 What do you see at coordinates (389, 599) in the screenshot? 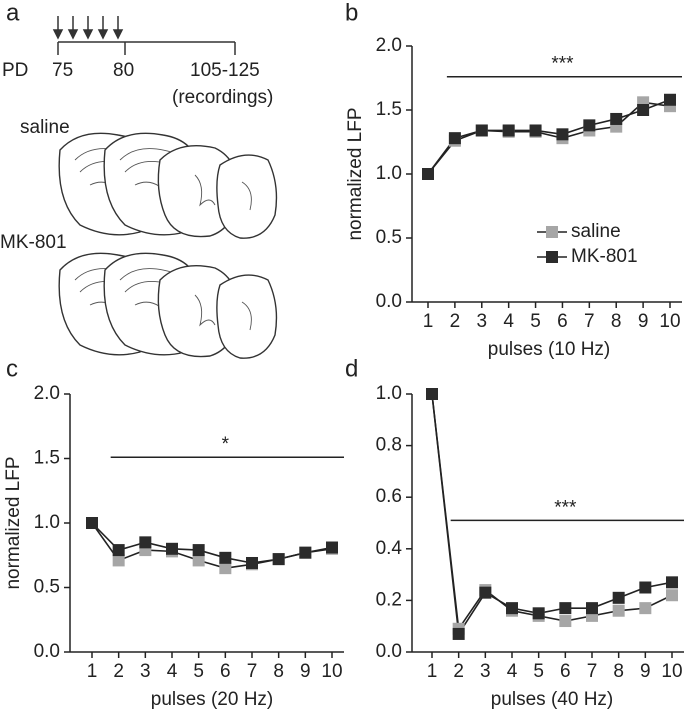
I see `y-tick-label: 0.2` at bounding box center [389, 599].